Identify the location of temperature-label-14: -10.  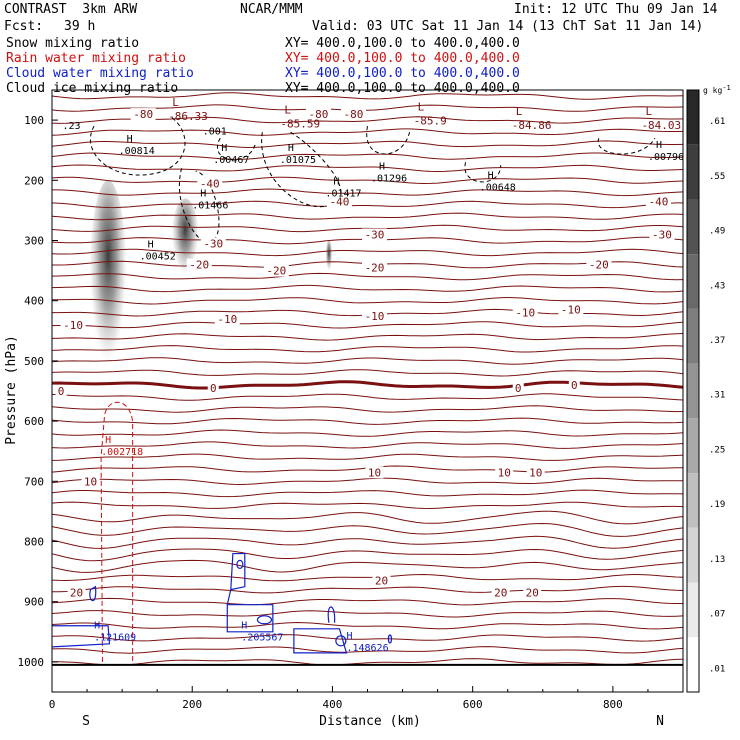
(227, 319).